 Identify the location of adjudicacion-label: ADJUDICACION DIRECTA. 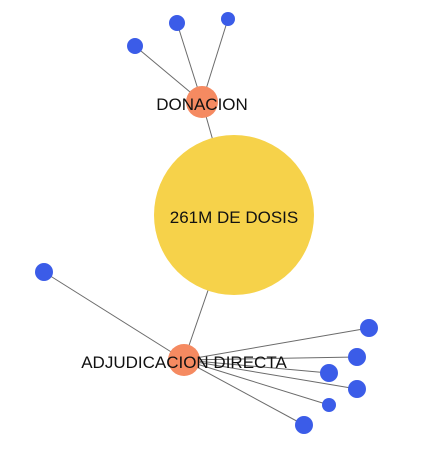
(184, 362).